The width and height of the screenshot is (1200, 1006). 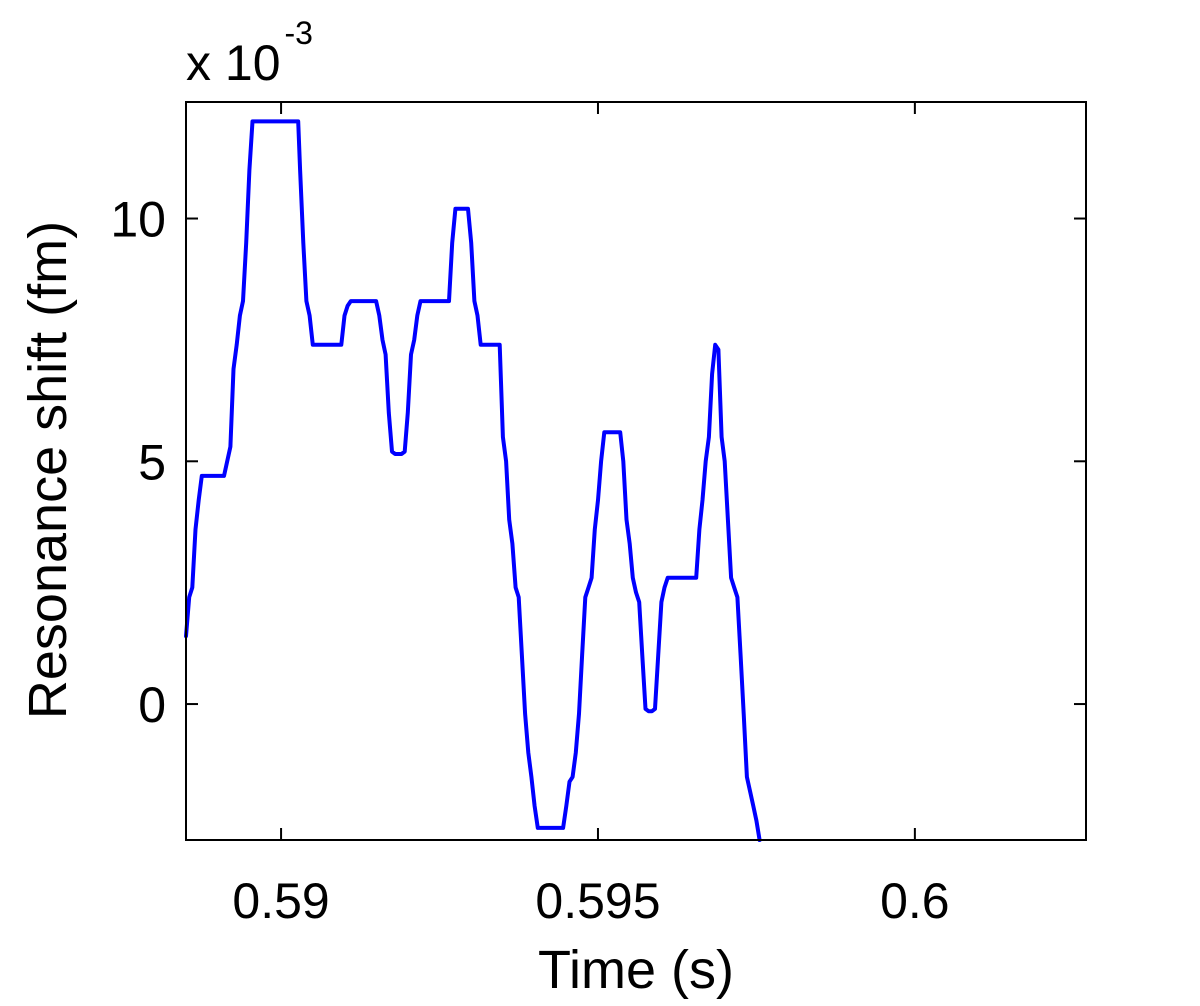 I want to click on x-axis-label: Time (s), so click(x=636, y=970).